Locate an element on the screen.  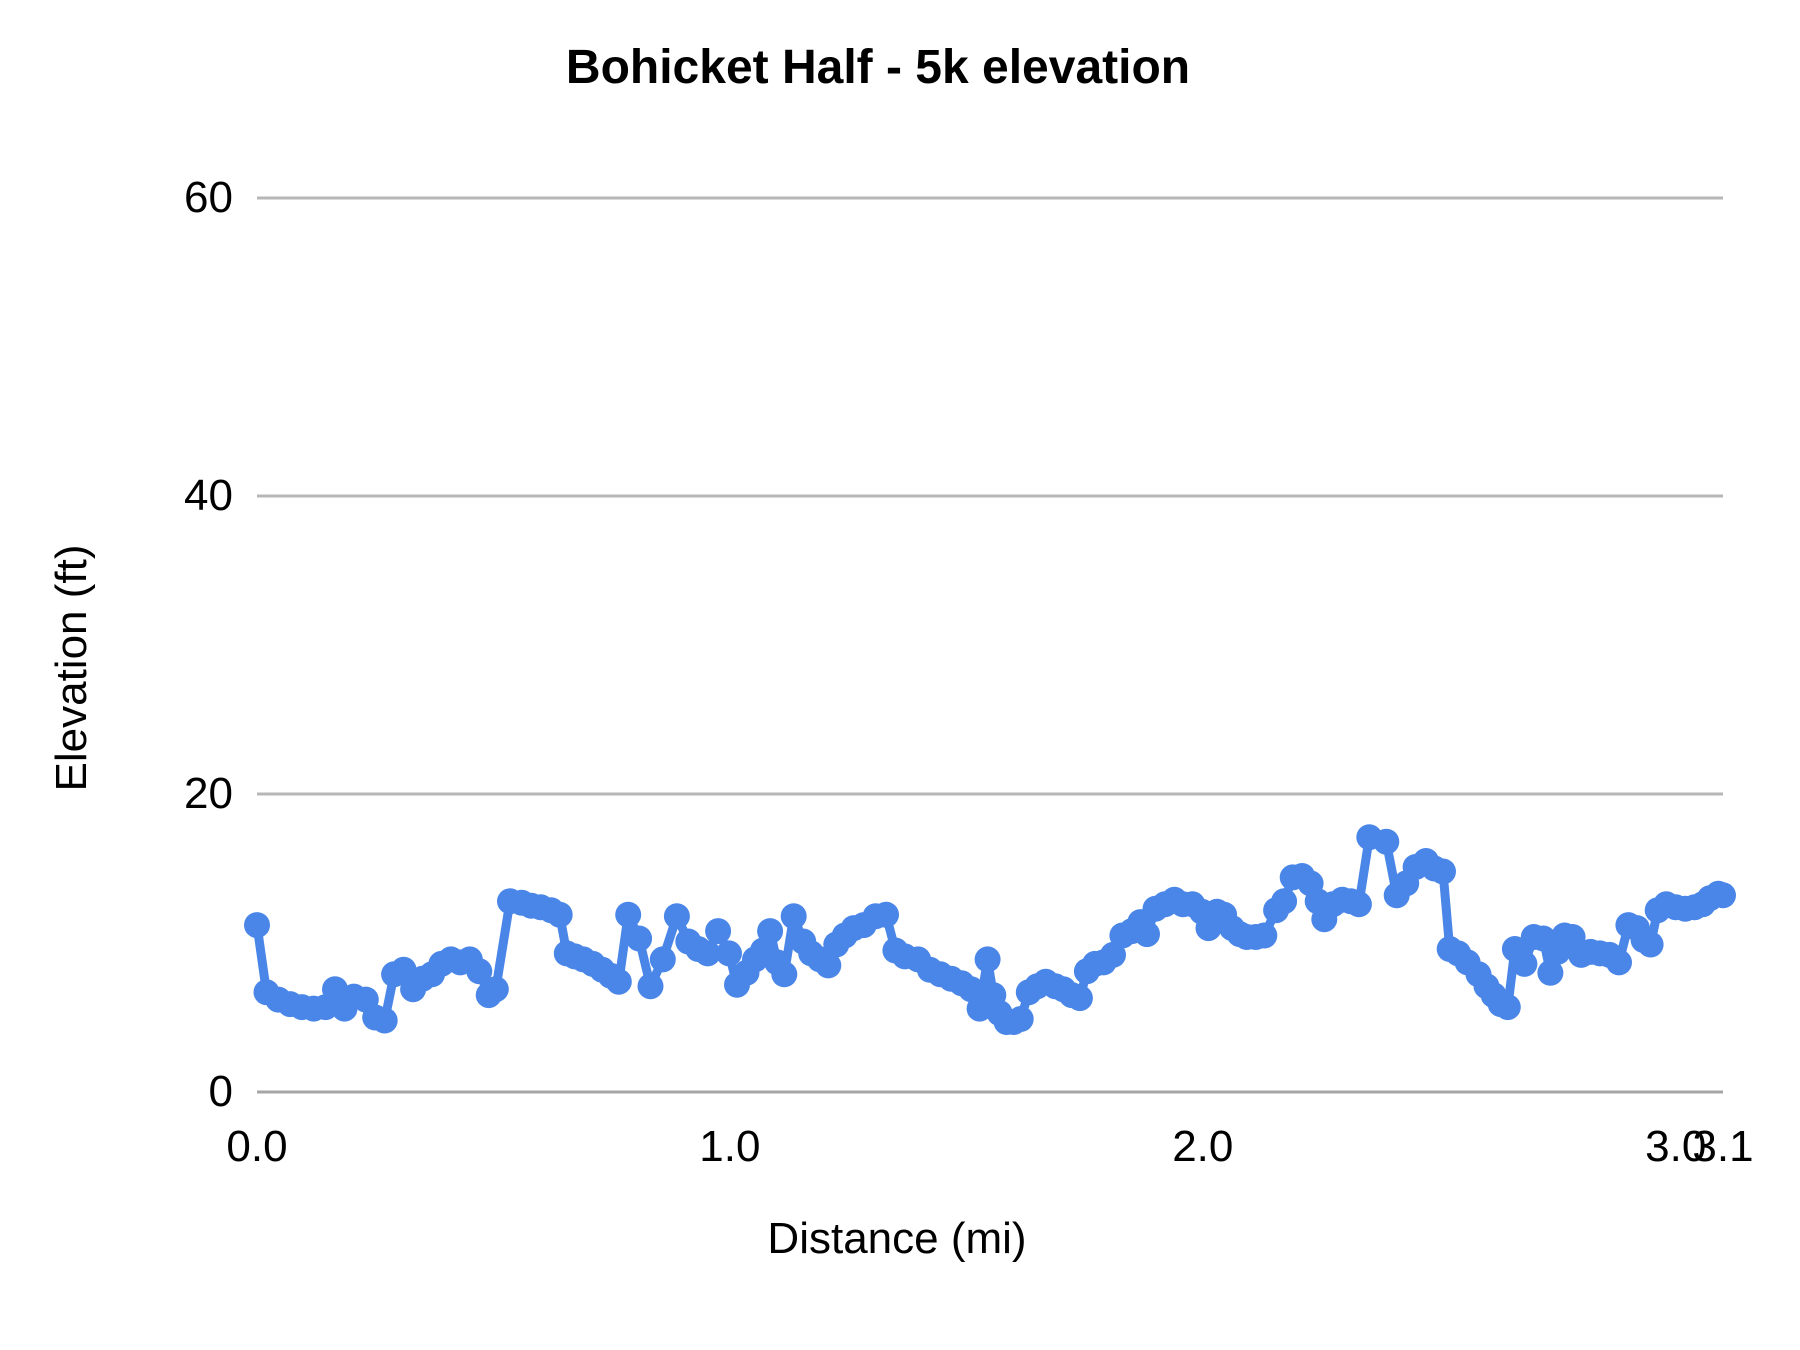
x-tick-label-1.0: 1.0 is located at coordinates (730, 1146).